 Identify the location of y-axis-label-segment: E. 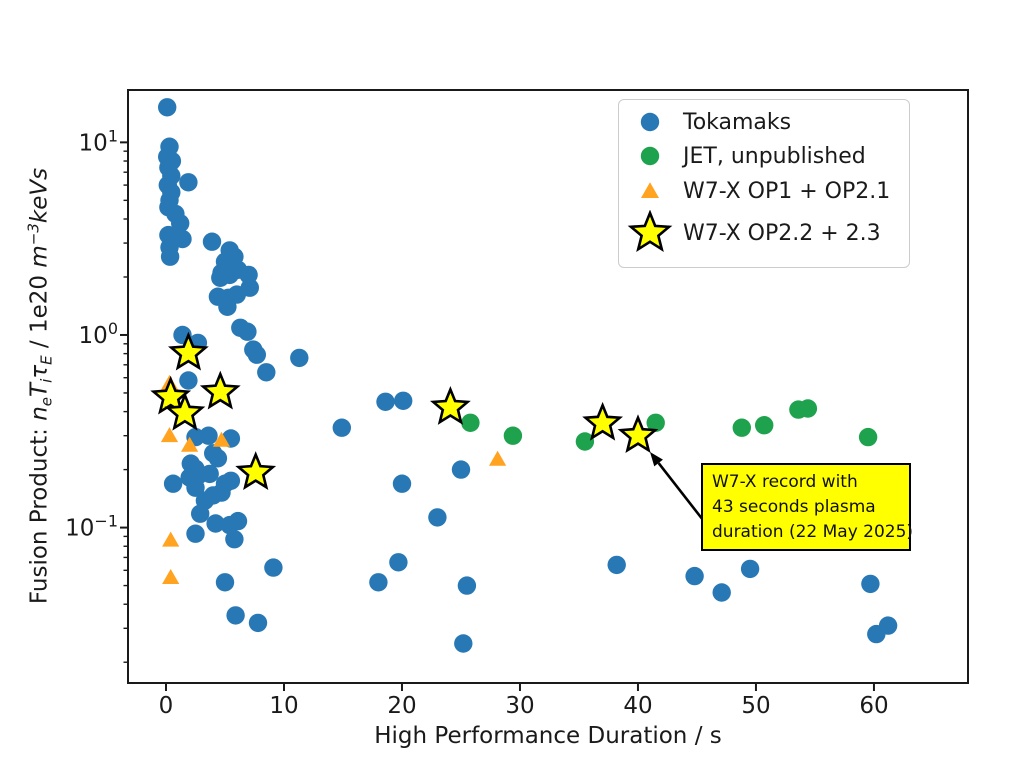
(46, 360).